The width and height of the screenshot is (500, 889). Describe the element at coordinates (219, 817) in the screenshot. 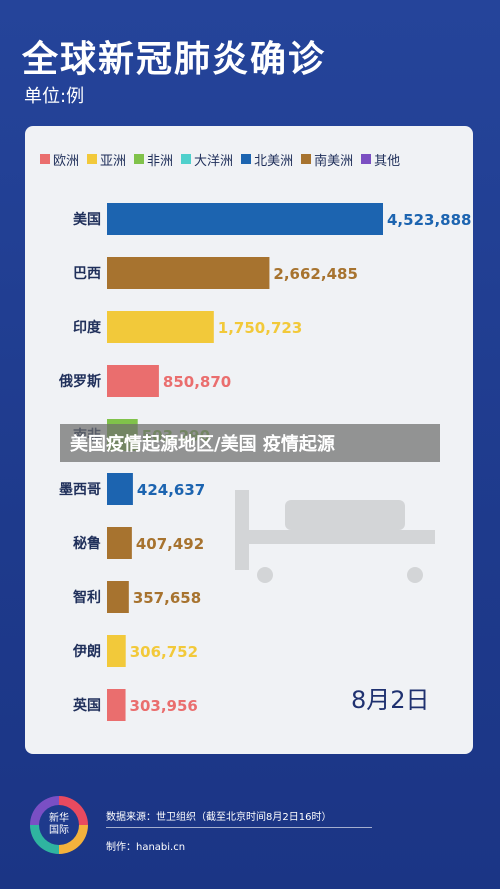

I see `footer-source: 数据来源：世卫组织（截至北京时间8月2日16时）` at that location.